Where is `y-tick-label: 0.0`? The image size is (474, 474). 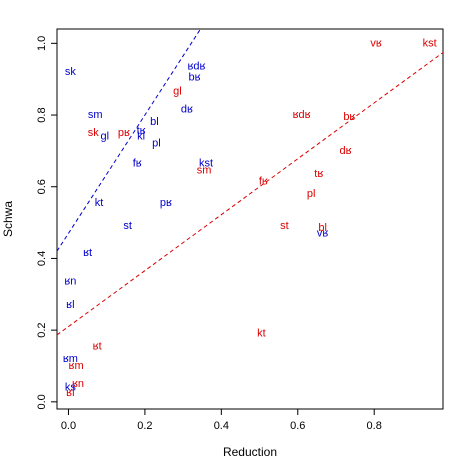 y-tick-label: 0.0 is located at coordinates (42, 401).